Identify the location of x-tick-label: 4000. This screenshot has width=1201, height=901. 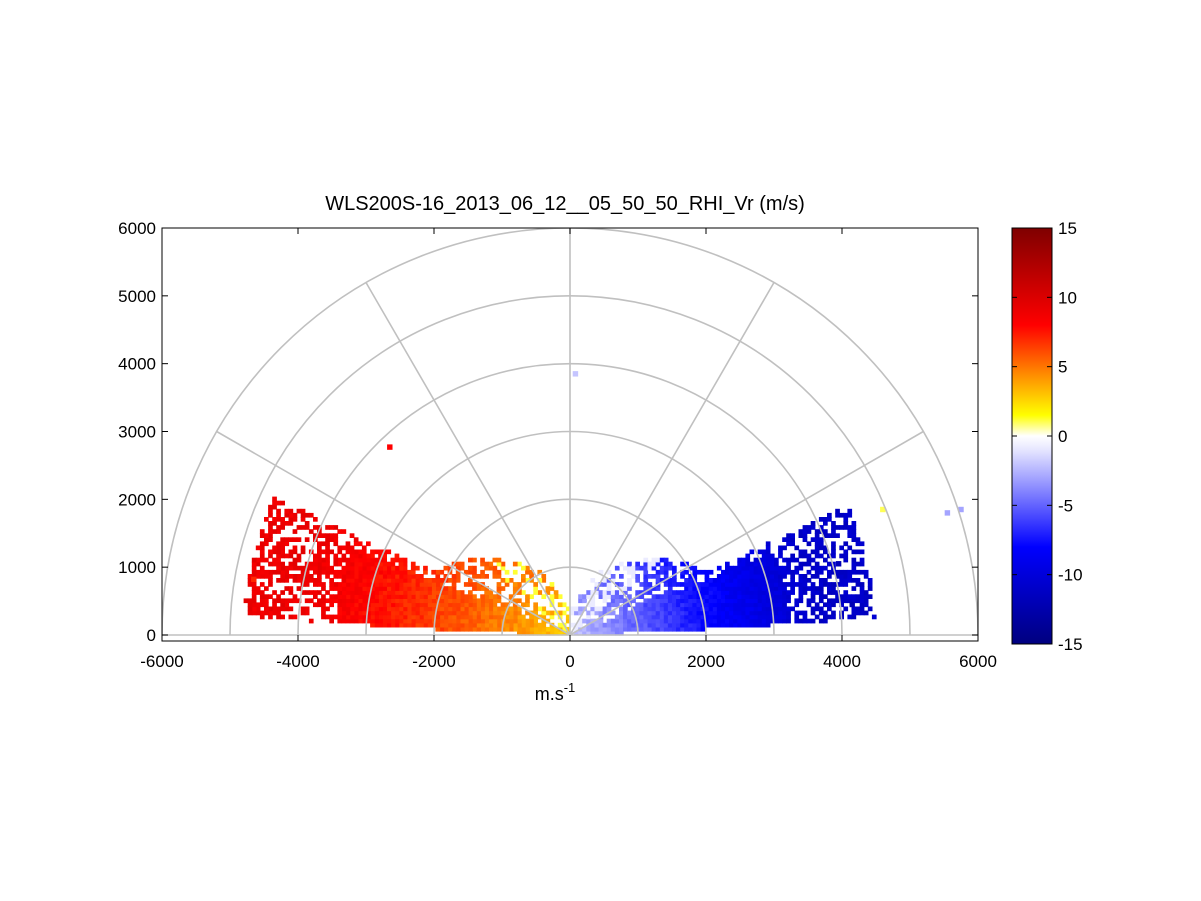
(842, 661).